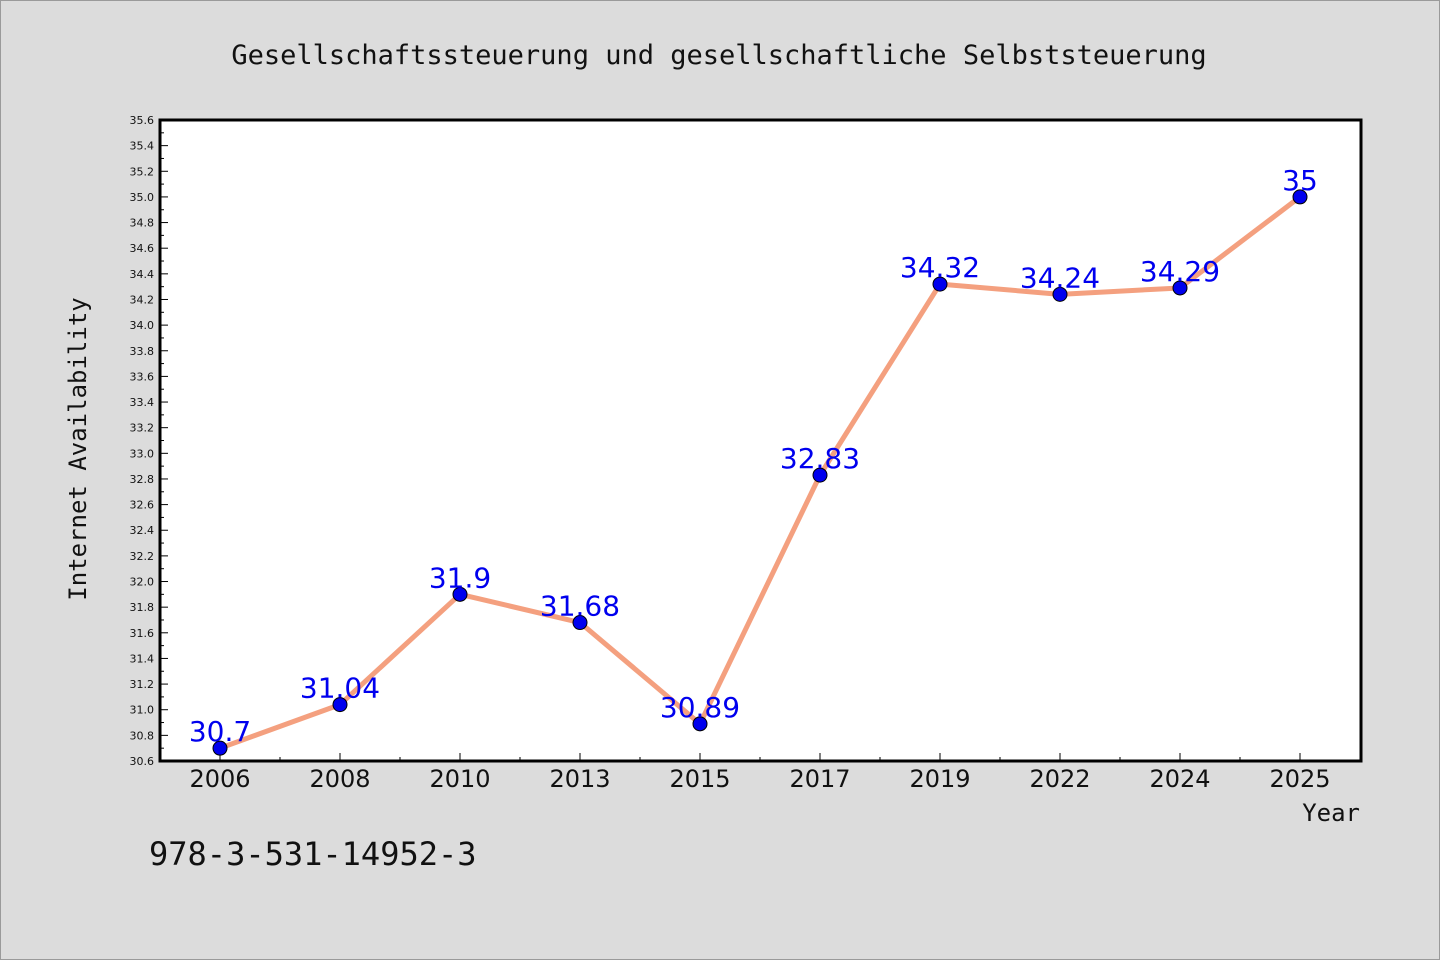 The width and height of the screenshot is (1440, 960). I want to click on y-tick-label: 35.6, so click(142, 120).